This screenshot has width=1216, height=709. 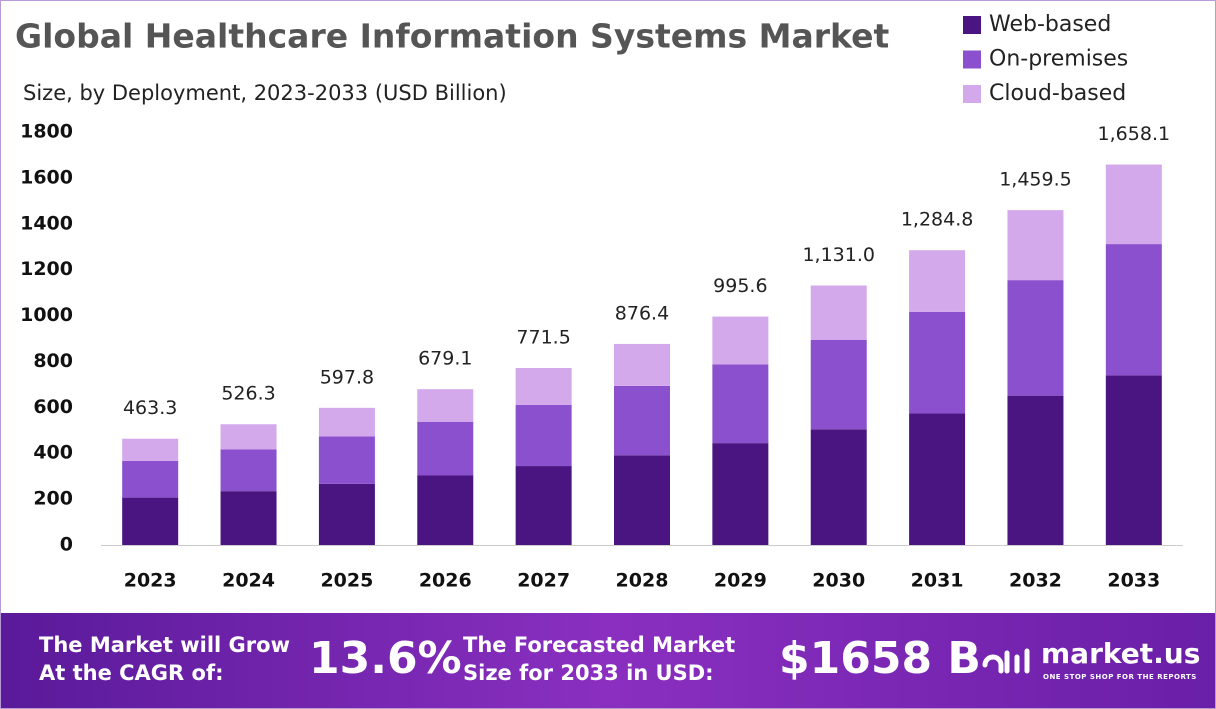 I want to click on x-tick-label: 2032, so click(x=1035, y=581).